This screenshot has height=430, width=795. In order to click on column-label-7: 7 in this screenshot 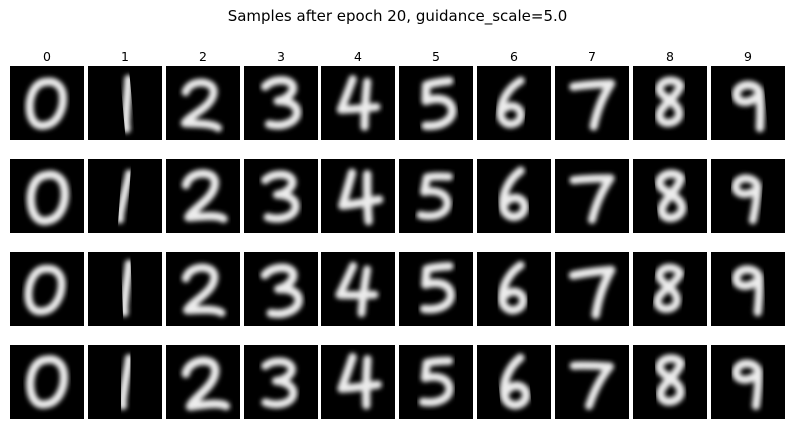, I will do `click(592, 56)`.